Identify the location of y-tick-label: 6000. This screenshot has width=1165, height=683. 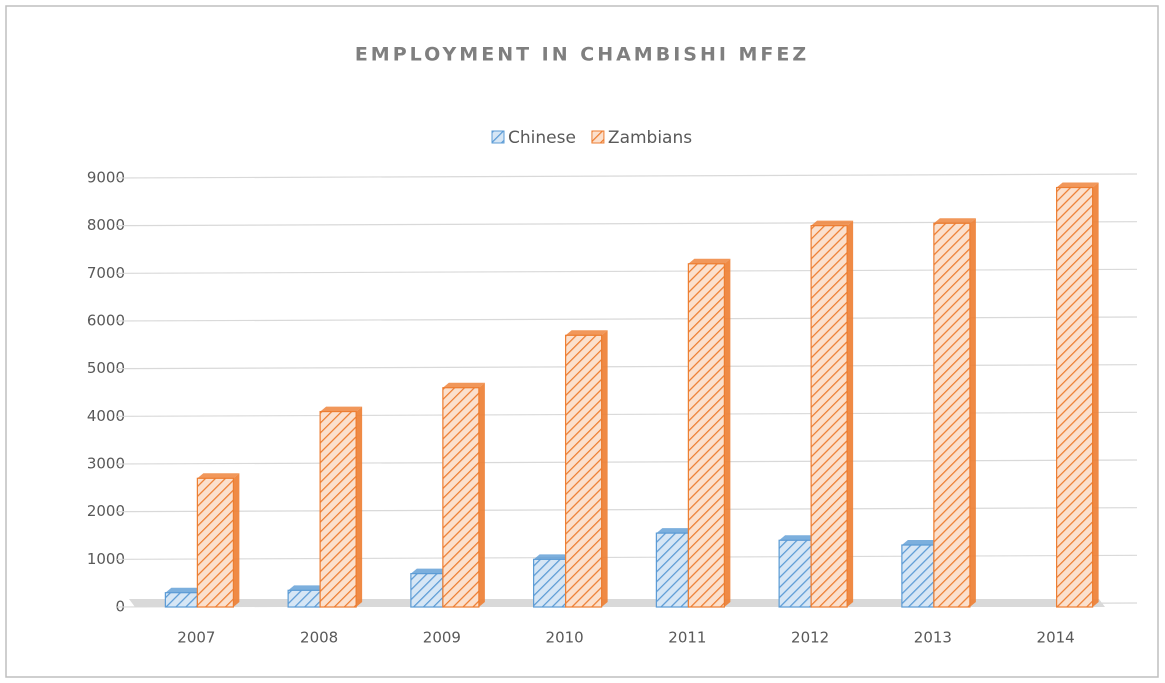
(106, 321).